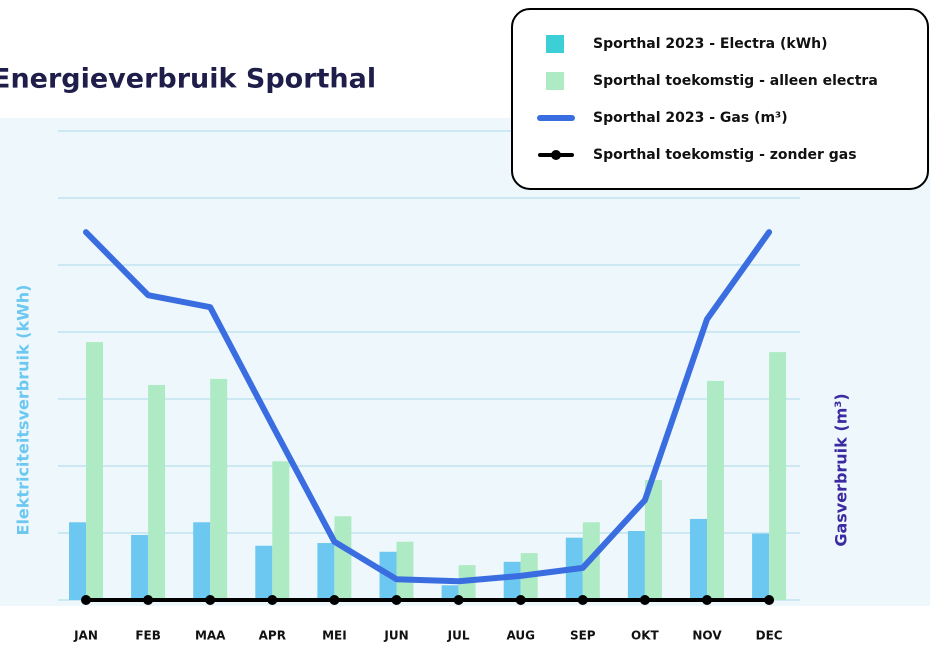 This screenshot has height=645, width=930. Describe the element at coordinates (395, 636) in the screenshot. I see `x-tick-label: JUN` at that location.